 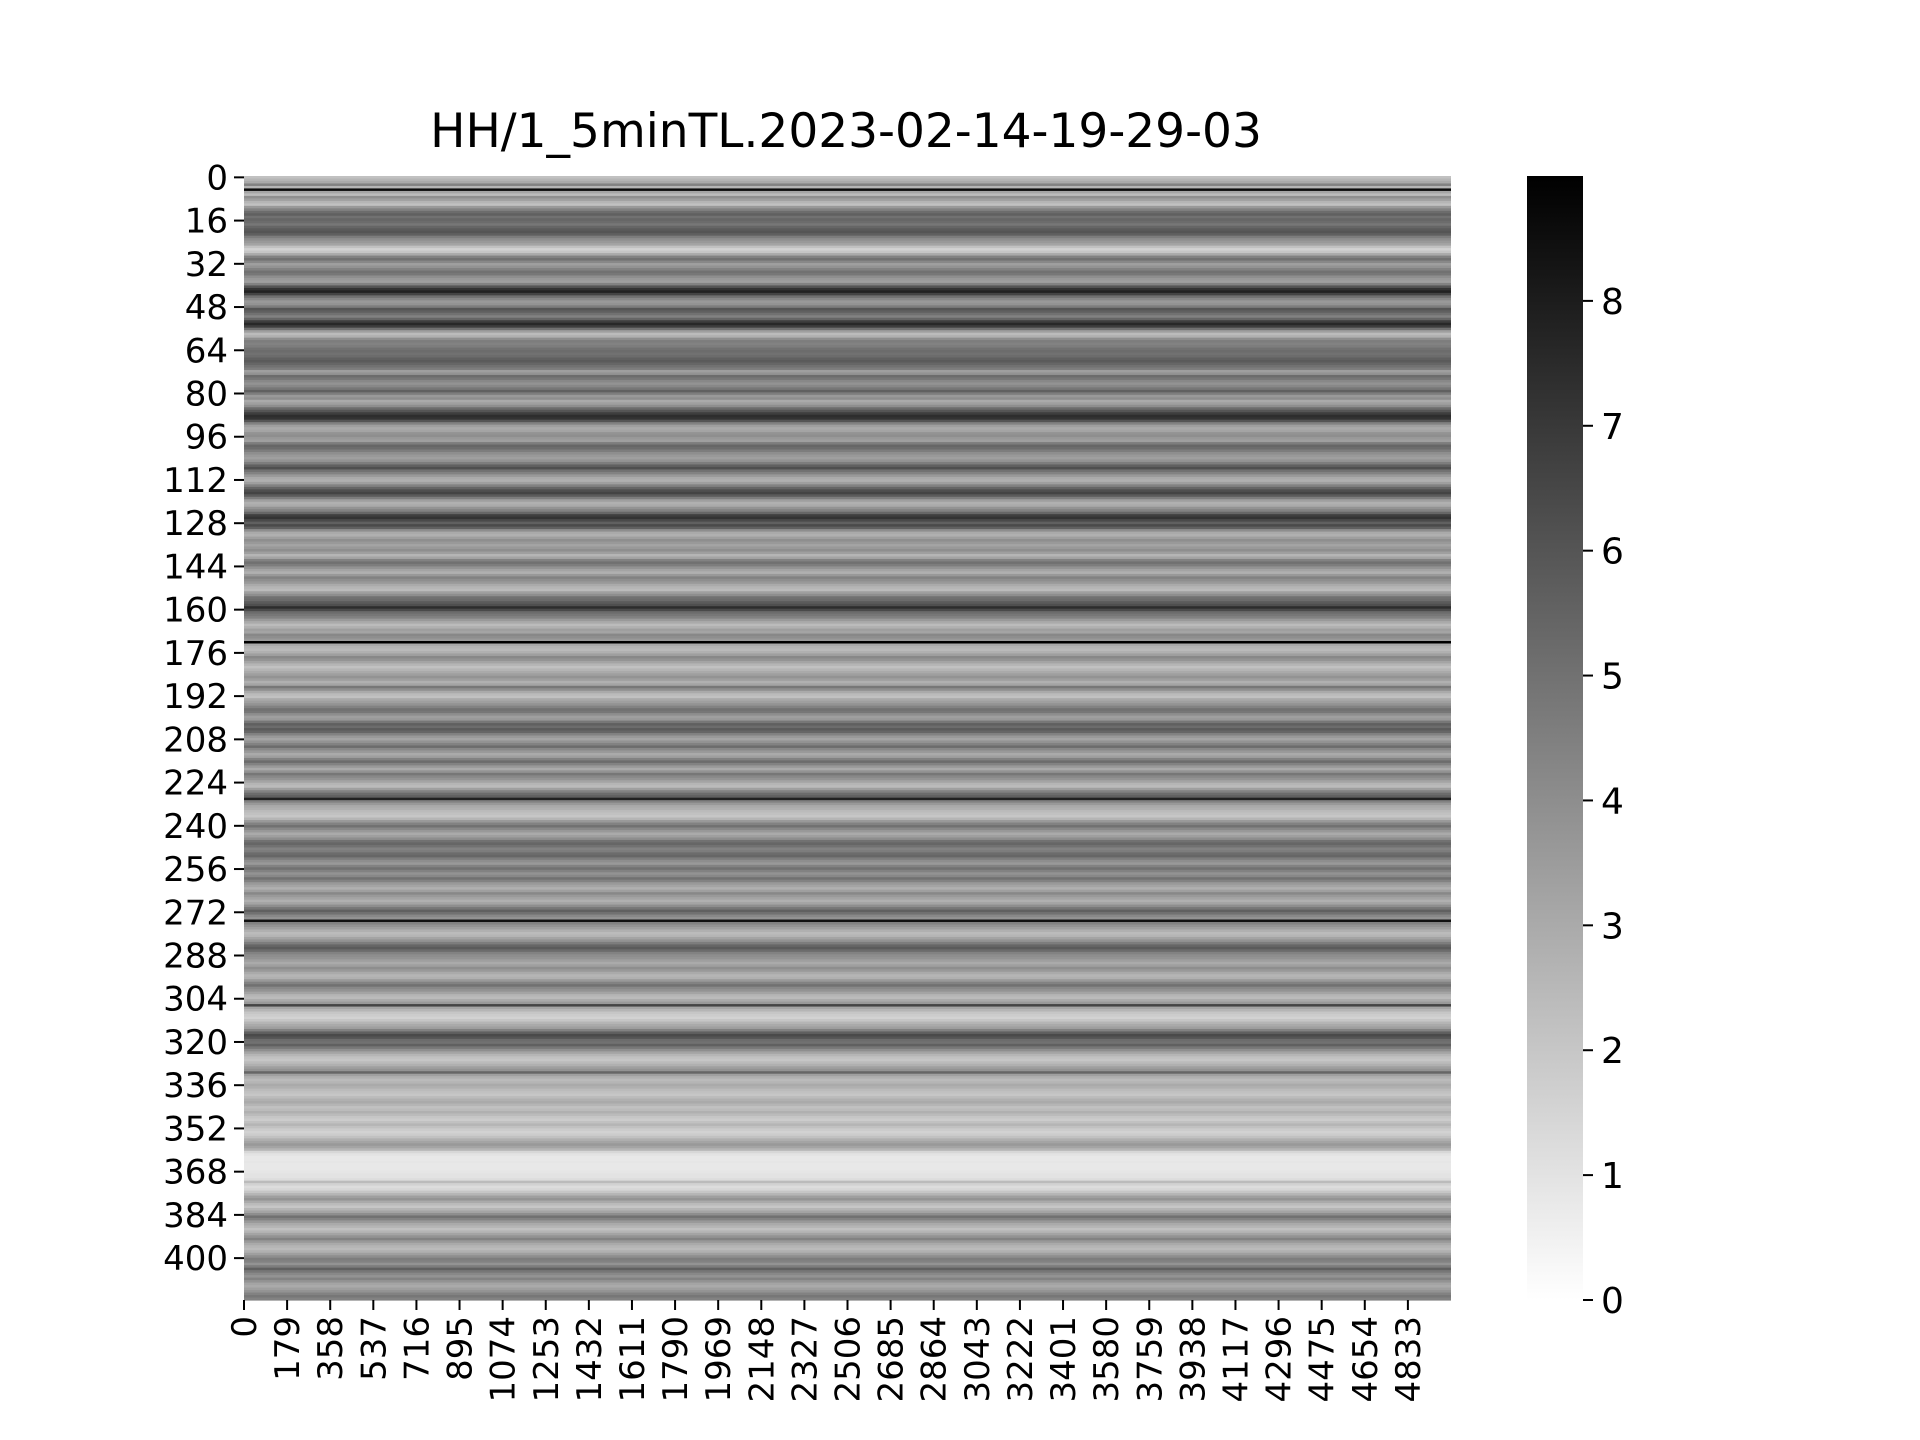 I want to click on x-tick-label: 1969, so click(x=719, y=1359).